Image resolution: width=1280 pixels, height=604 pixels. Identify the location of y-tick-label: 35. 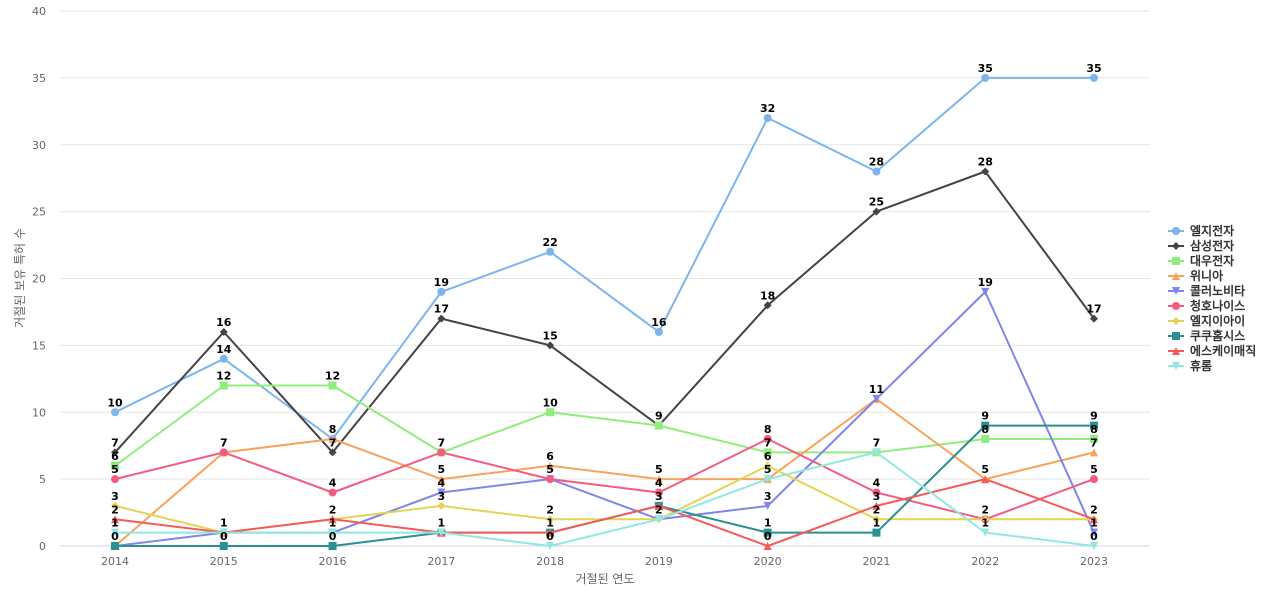
(39, 78).